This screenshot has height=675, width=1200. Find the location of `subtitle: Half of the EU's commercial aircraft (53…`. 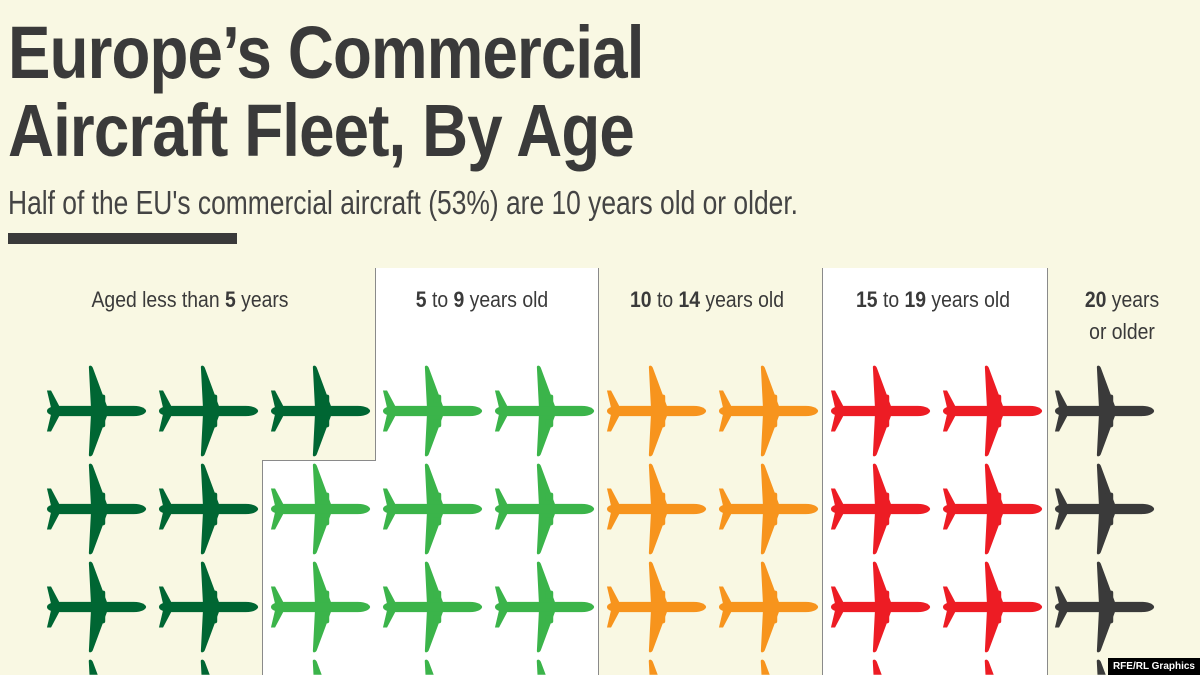

subtitle: Half of the EU's commercial aircraft (53… is located at coordinates (403, 202).